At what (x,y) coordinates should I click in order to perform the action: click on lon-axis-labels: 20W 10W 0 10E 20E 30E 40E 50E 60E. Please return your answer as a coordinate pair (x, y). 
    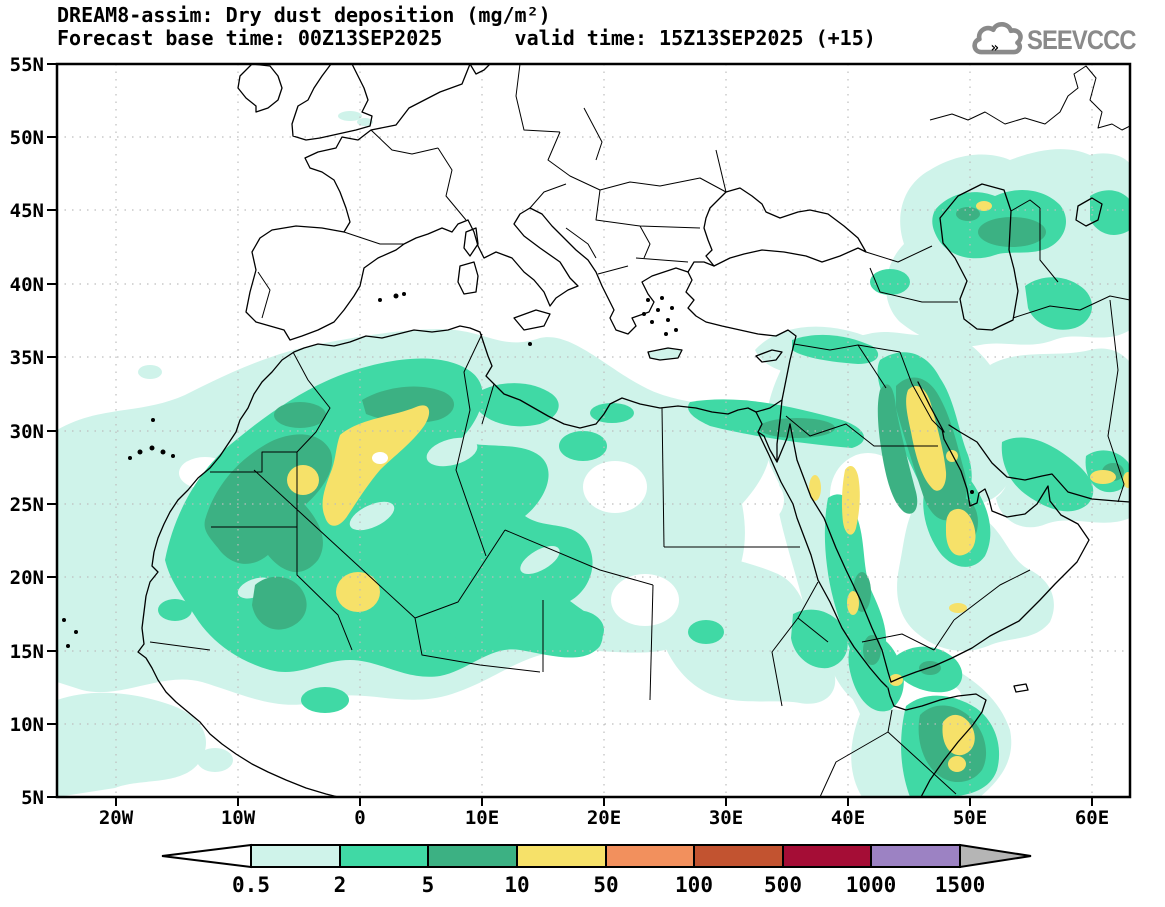
    Looking at the image, I should click on (604, 818).